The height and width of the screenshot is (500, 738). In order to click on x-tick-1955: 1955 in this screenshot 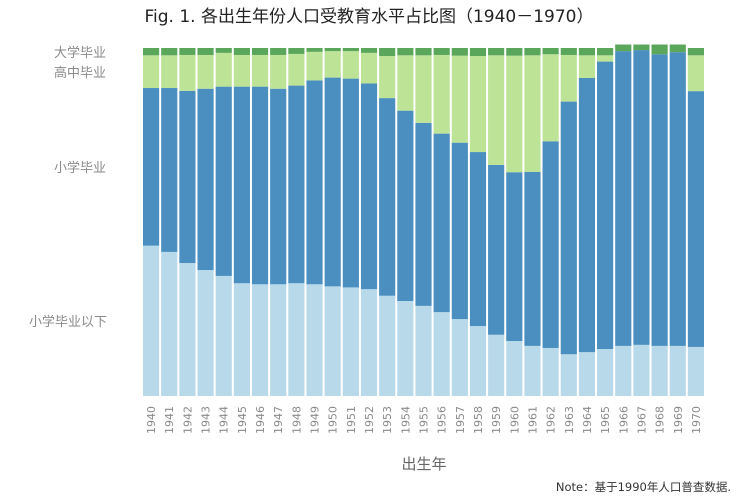, I will do `click(424, 420)`.